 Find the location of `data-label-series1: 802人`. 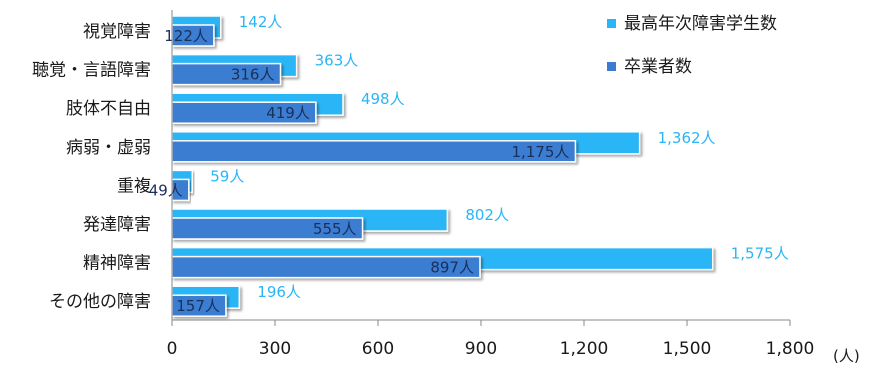

data-label-series1: 802人 is located at coordinates (487, 215).